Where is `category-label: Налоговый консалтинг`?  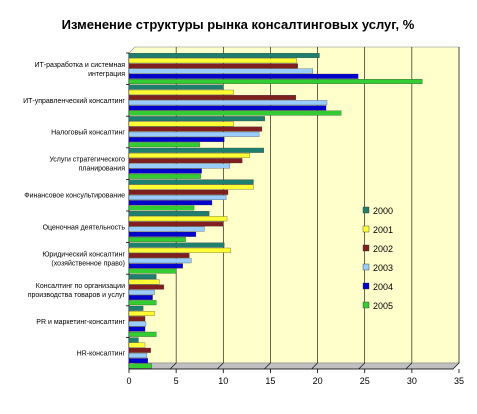
category-label: Налоговый консалтинг is located at coordinates (88, 133).